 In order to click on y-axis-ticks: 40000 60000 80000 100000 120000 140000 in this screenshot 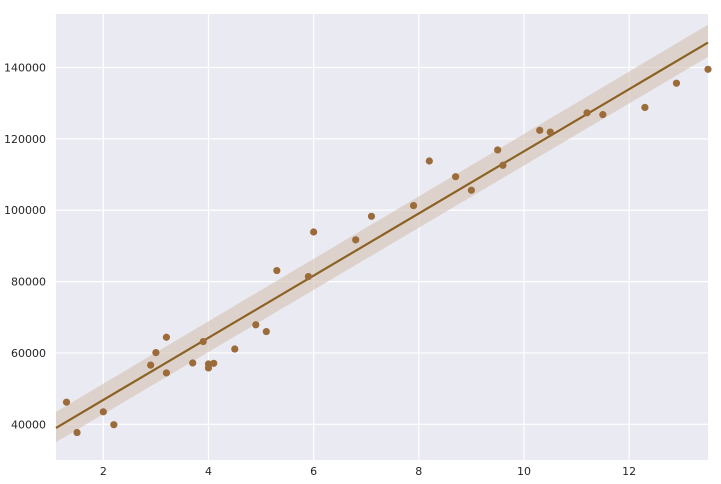, I will do `click(25, 247)`.